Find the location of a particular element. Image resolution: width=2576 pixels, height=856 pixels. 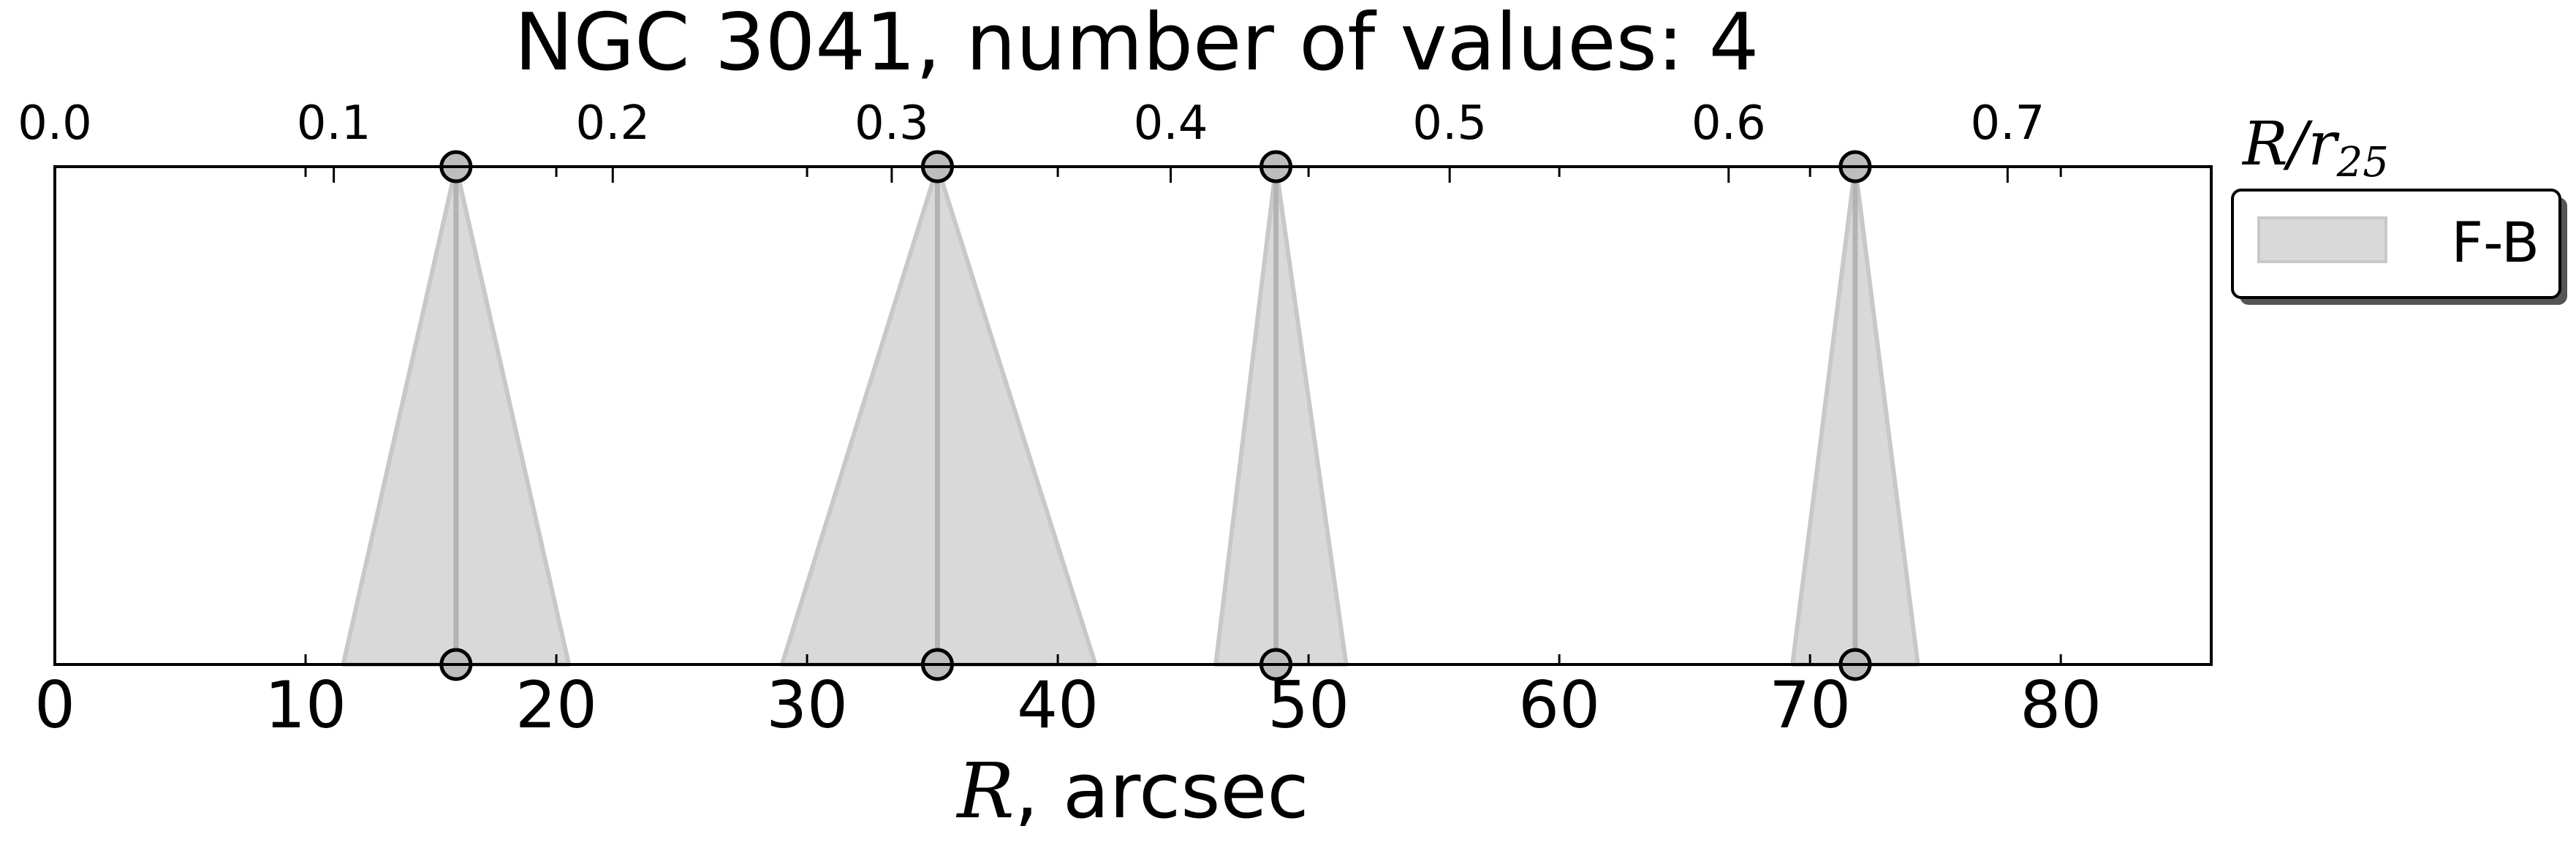

x-tick-label: 70 is located at coordinates (1810, 705).